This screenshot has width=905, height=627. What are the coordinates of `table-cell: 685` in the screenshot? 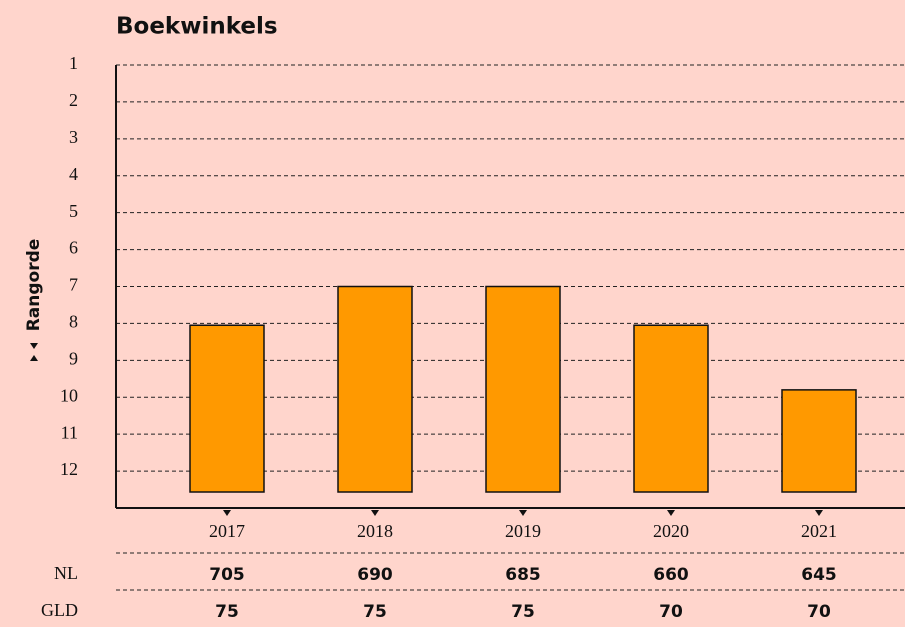 It's located at (523, 575).